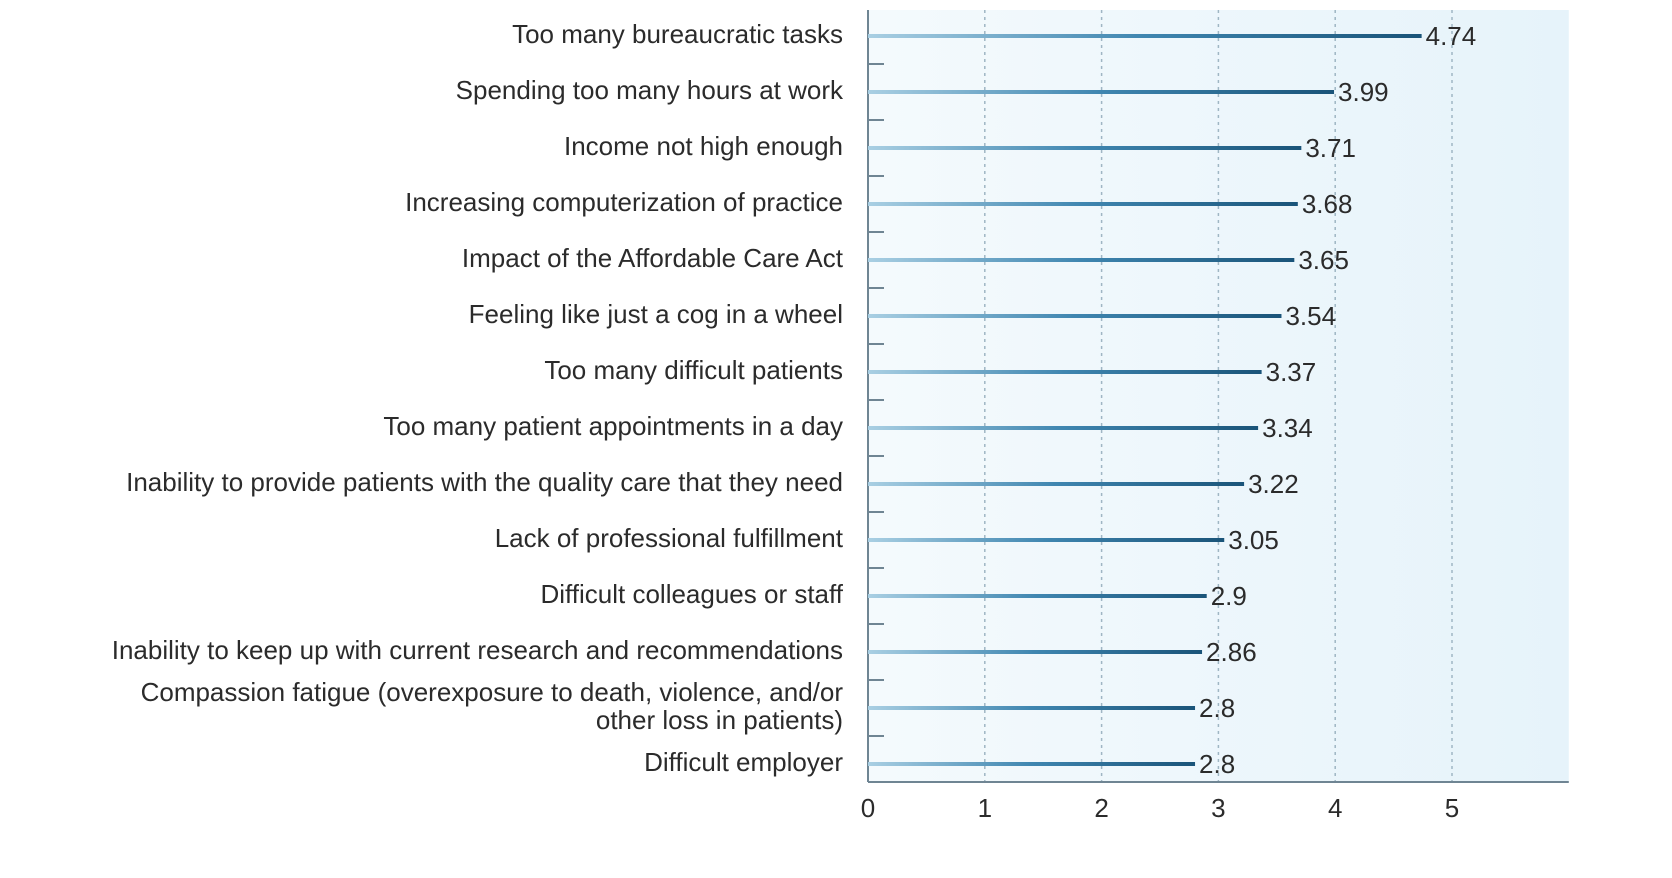 The width and height of the screenshot is (1672, 878). Describe the element at coordinates (1231, 652) in the screenshot. I see `value-label: 2.86` at that location.